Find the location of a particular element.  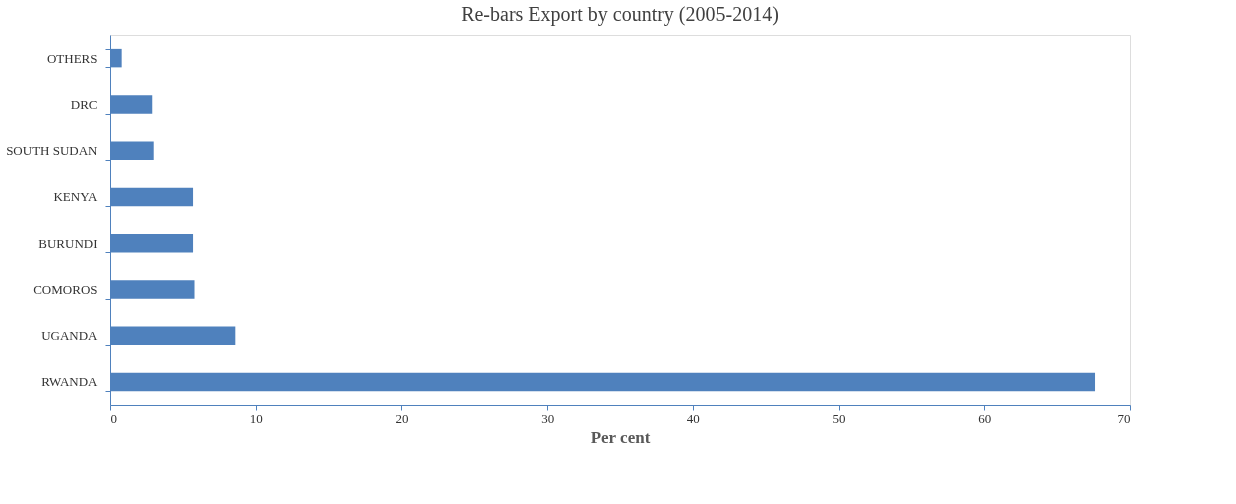

x-tick-label: 20 is located at coordinates (402, 418).